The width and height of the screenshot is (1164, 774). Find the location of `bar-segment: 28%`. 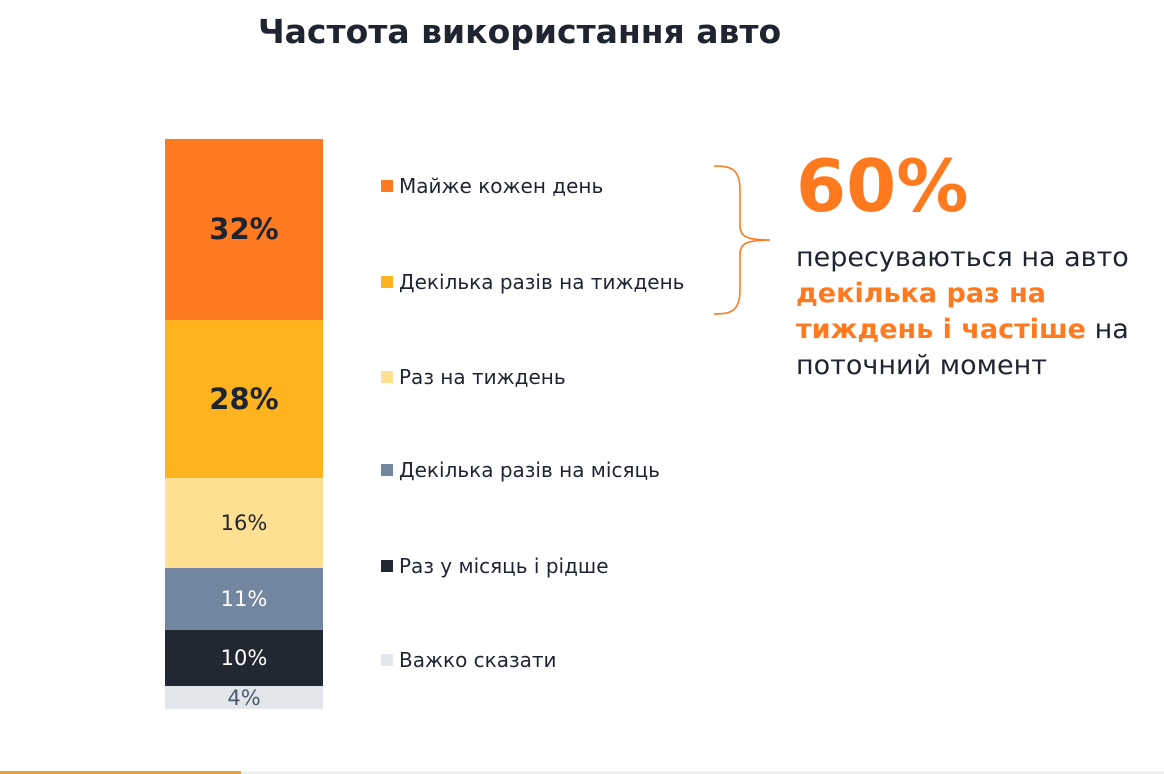

bar-segment: 28% is located at coordinates (244, 399).